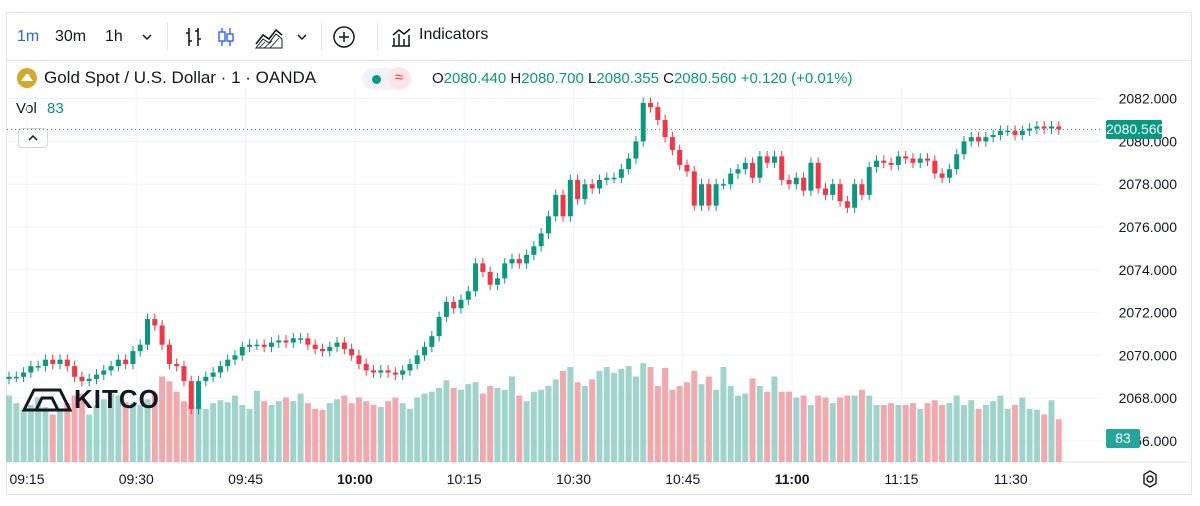 The image size is (1200, 506). What do you see at coordinates (401, 37) in the screenshot?
I see `indicators-icon` at bounding box center [401, 37].